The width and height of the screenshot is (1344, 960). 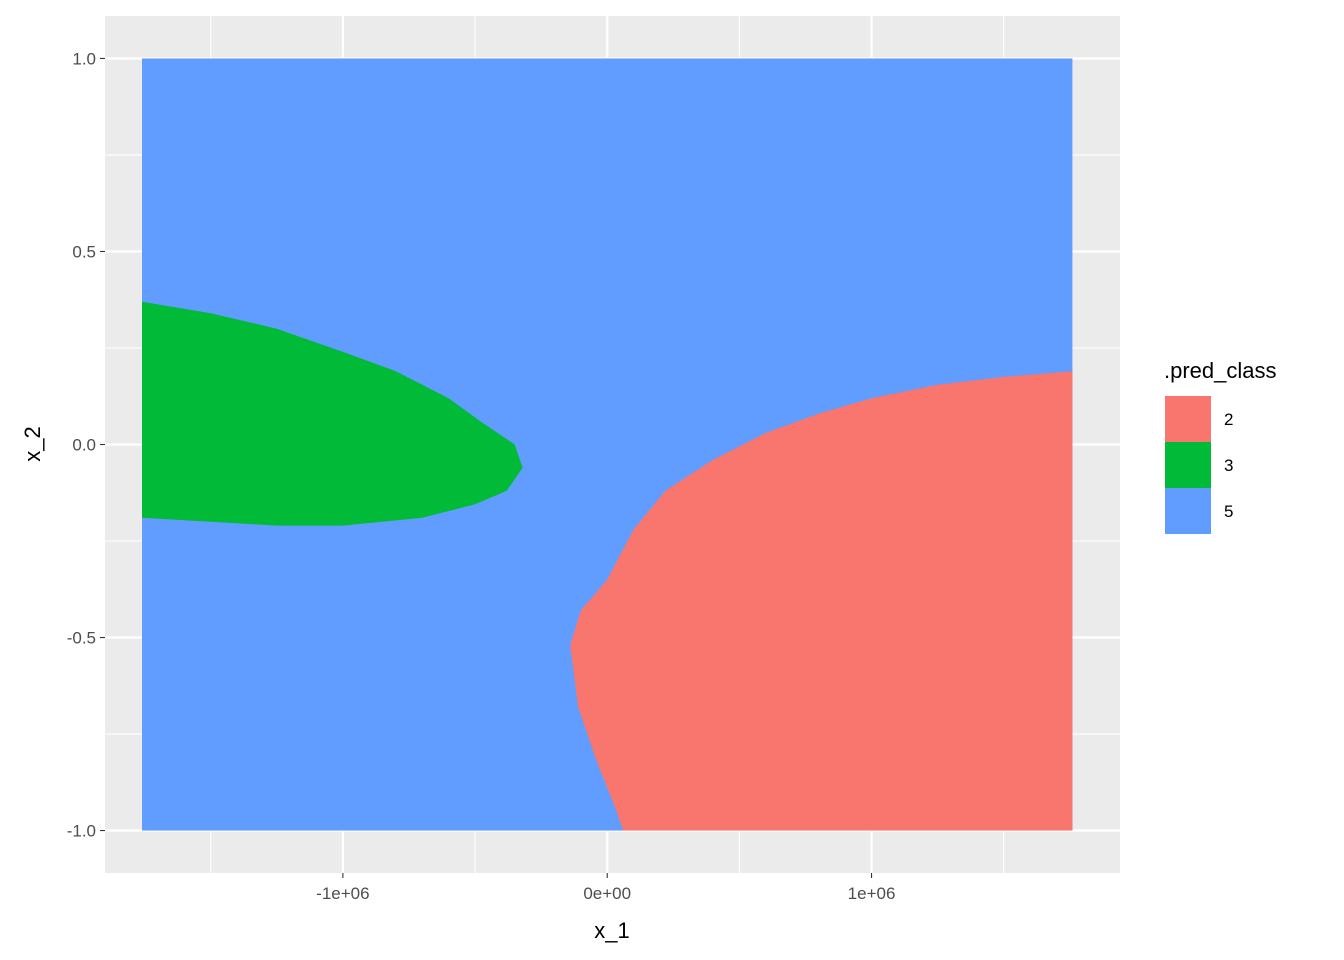 I want to click on x-axis: -1e+06 0e+00 1e+06, so click(x=605, y=888).